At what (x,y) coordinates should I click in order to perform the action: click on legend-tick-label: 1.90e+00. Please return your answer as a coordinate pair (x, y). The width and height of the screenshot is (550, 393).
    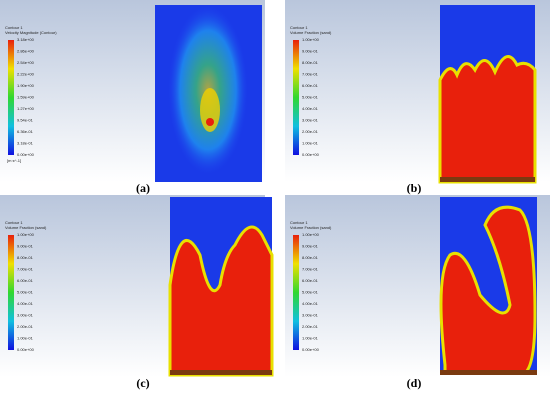
    Looking at the image, I should click on (26, 85).